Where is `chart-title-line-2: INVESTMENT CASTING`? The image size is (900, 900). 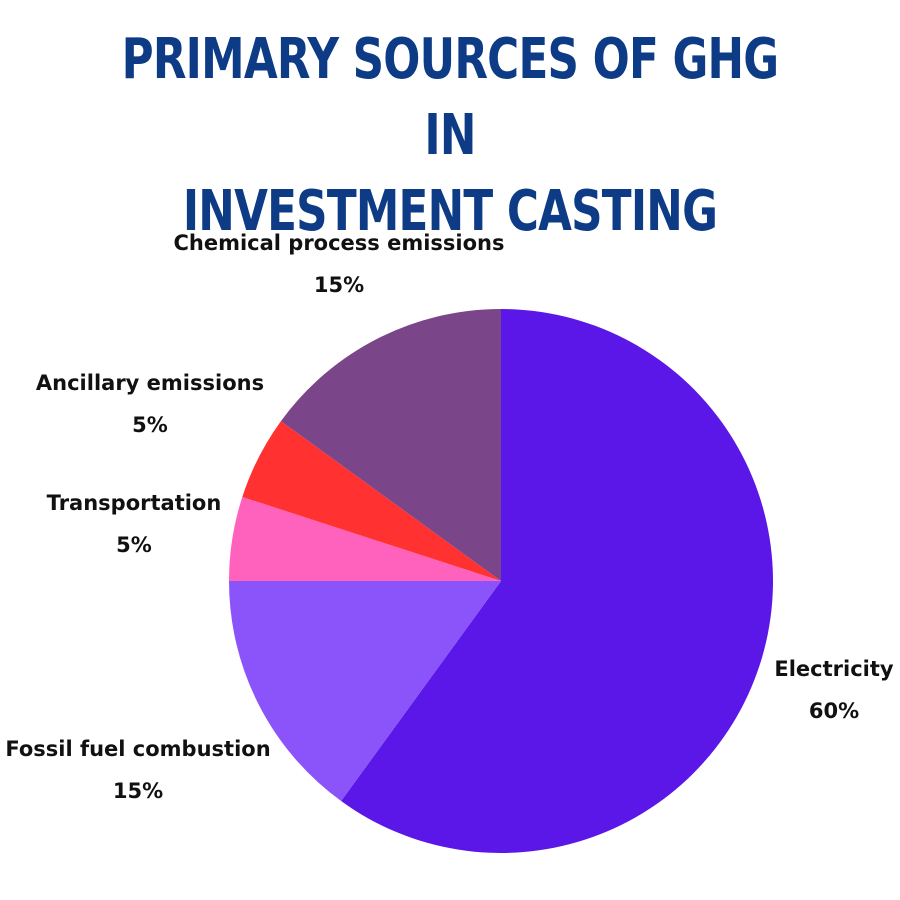
chart-title-line-2: INVESTMENT CASTING is located at coordinates (450, 211).